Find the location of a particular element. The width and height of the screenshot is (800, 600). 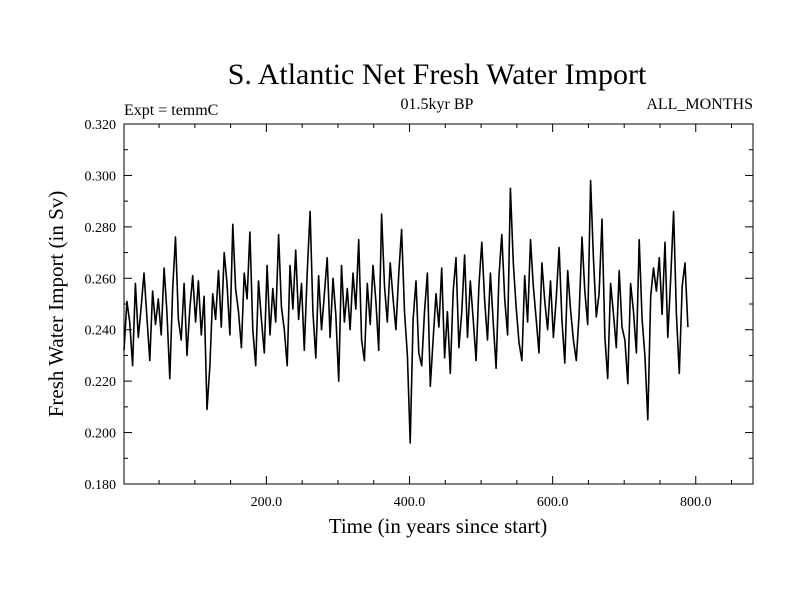

y-tick-label: 0.300 is located at coordinates (101, 176).